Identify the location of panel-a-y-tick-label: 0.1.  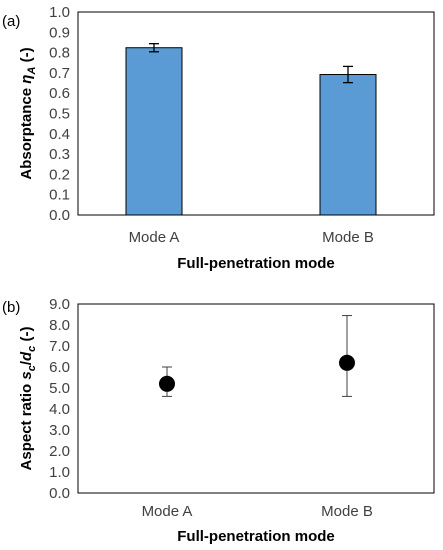
(59, 195).